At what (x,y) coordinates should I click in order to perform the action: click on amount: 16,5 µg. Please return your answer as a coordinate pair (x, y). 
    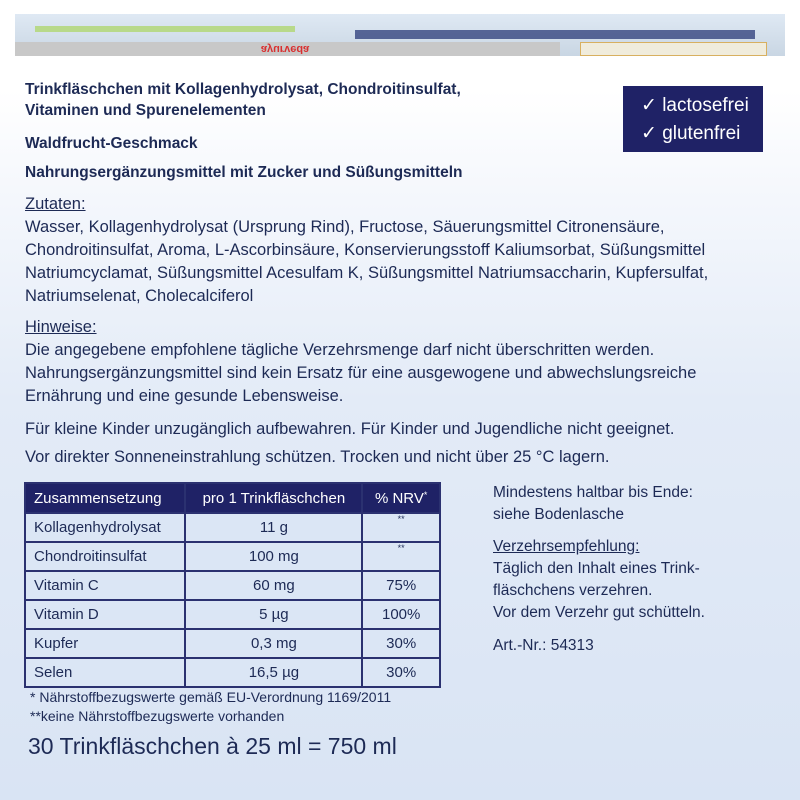
    Looking at the image, I should click on (274, 672).